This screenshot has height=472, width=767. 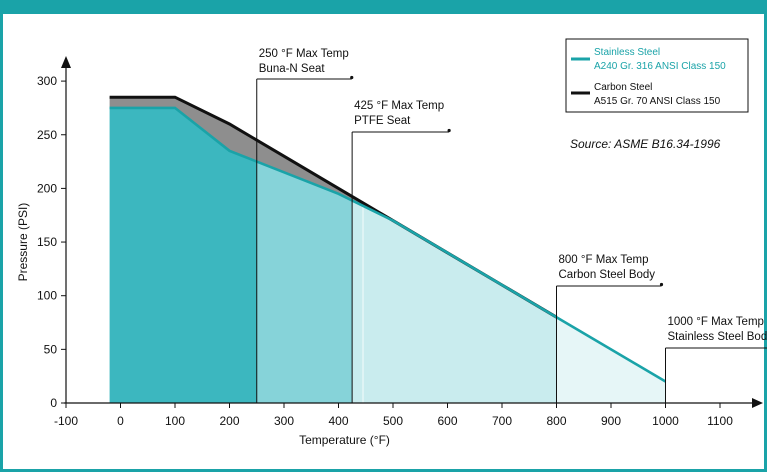 I want to click on y-tick-label: 0, so click(x=53, y=403).